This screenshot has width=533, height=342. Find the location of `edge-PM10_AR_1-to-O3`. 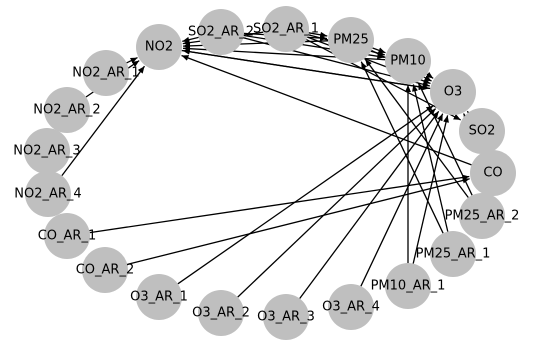

edge-PM10_AR_1-to-O3 is located at coordinates (430, 189).